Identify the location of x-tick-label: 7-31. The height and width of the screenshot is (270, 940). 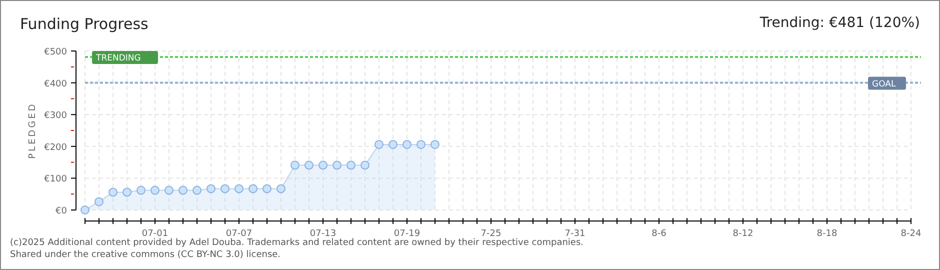
(575, 234).